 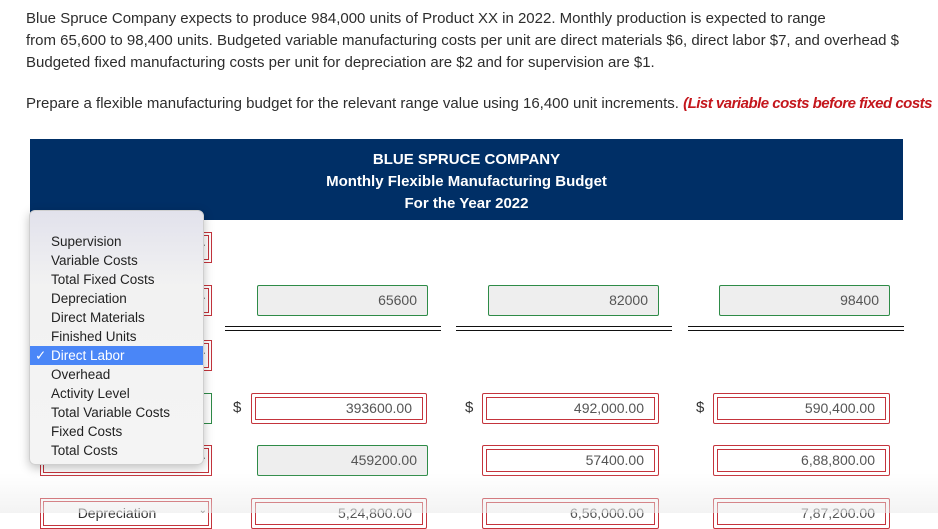 I want to click on budget-period: For the Year 2022, so click(x=466, y=203).